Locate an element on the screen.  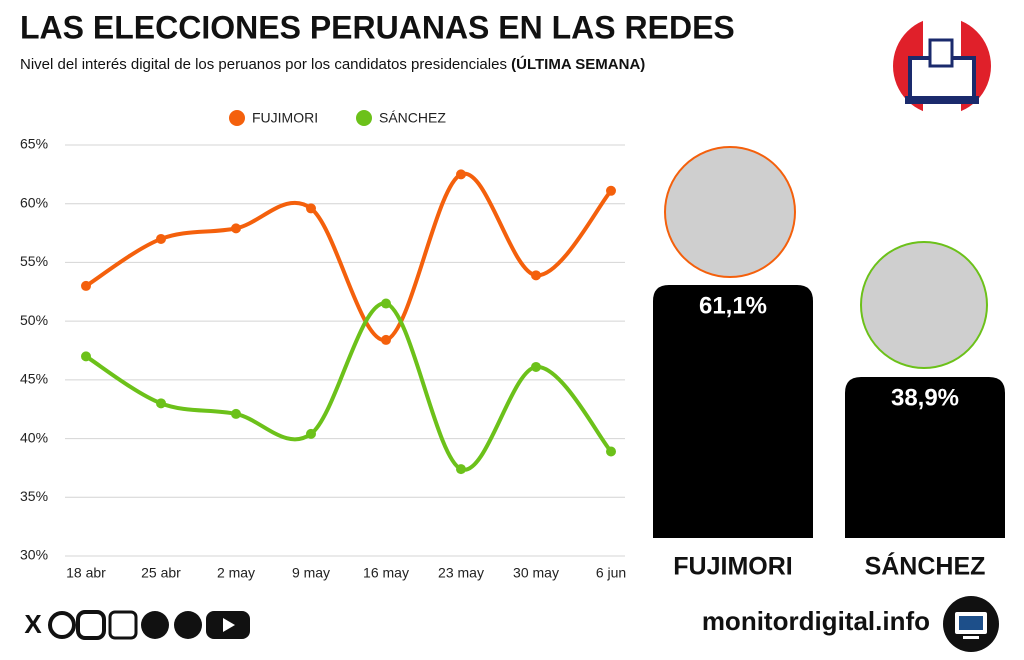
x-tick-label: 23 may is located at coordinates (461, 573).